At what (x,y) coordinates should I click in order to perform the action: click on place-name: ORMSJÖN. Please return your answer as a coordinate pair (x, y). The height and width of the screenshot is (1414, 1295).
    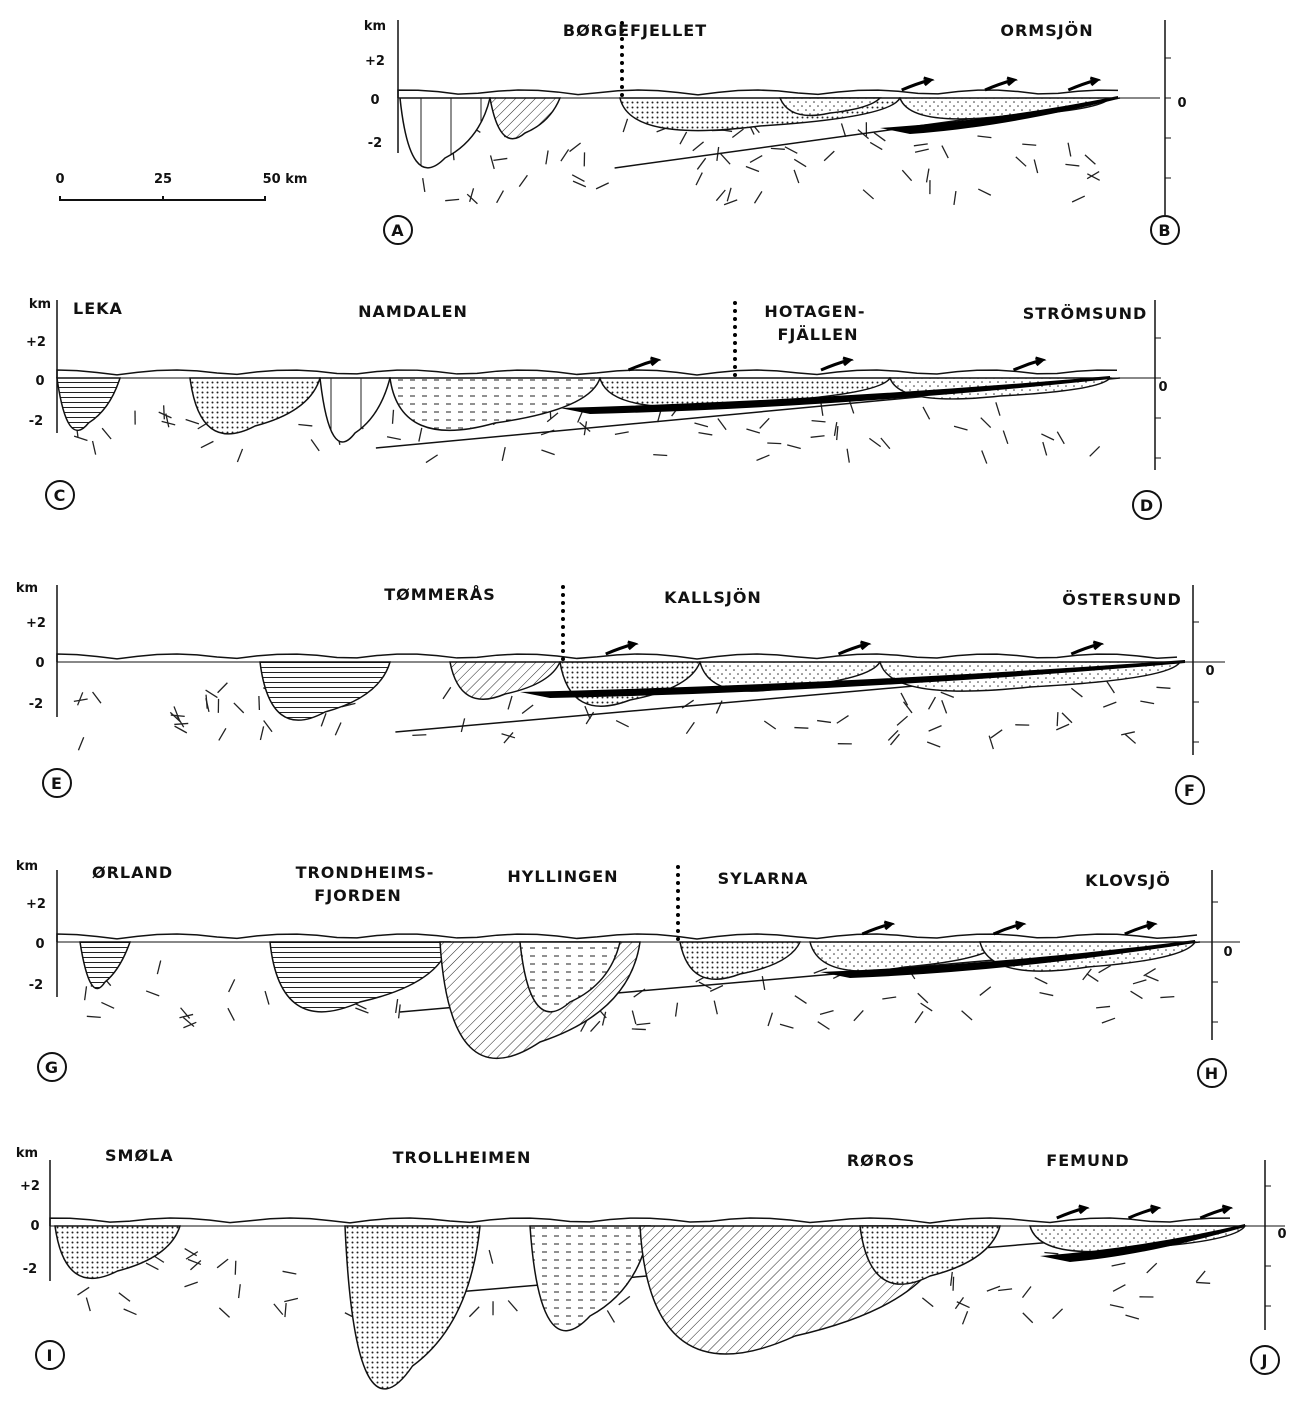
    Looking at the image, I should click on (1046, 30).